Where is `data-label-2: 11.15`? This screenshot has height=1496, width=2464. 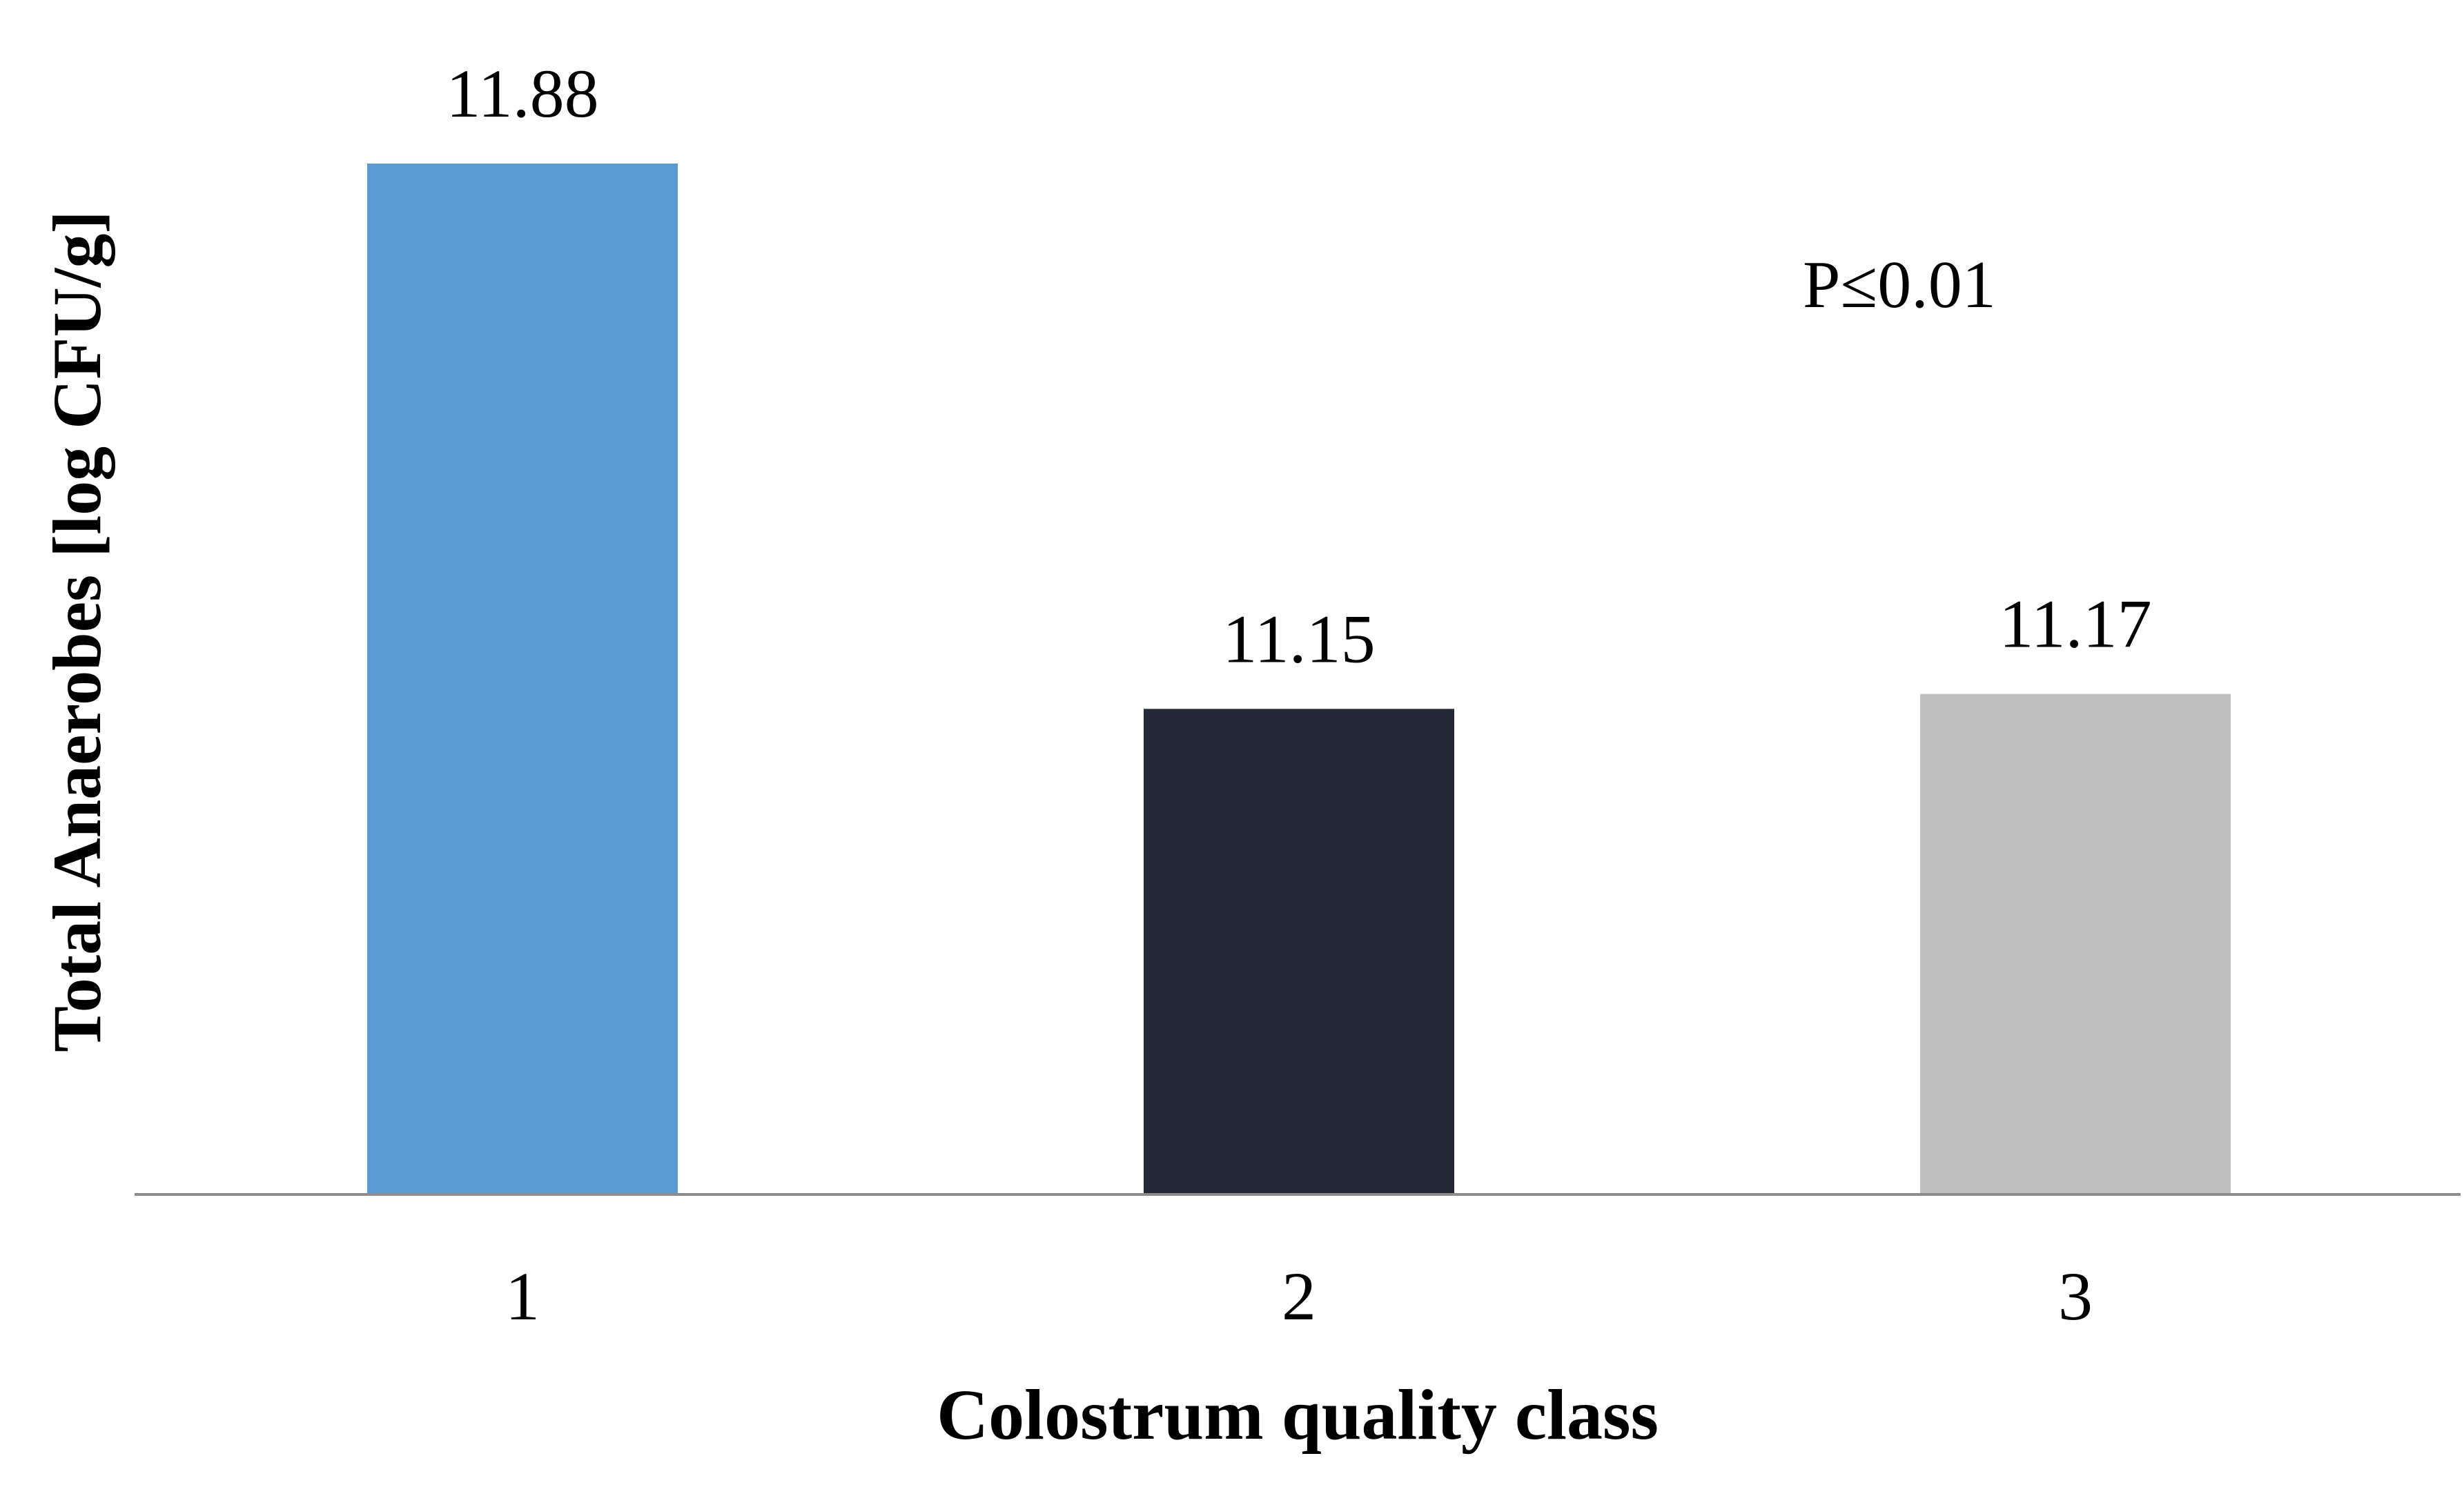
data-label-2: 11.15 is located at coordinates (1298, 638).